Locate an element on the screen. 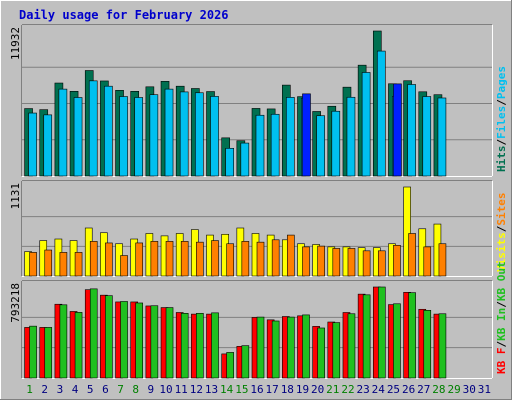 The image size is (512, 400). panel-1-legend: Hits/Files/Pages is located at coordinates (501, 119).